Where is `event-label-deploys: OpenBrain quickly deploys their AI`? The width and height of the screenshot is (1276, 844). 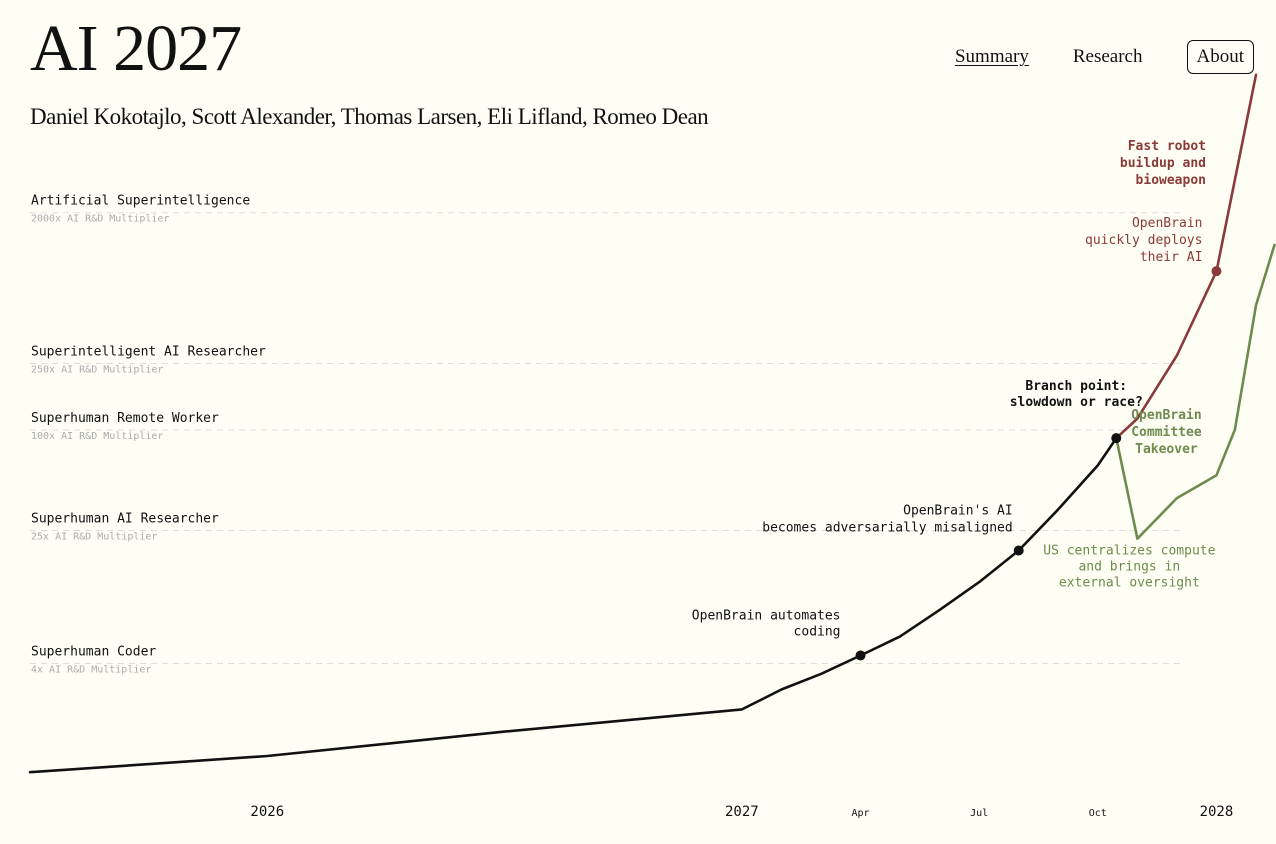
event-label-deploys: OpenBrain quickly deploys their AI is located at coordinates (1143, 240).